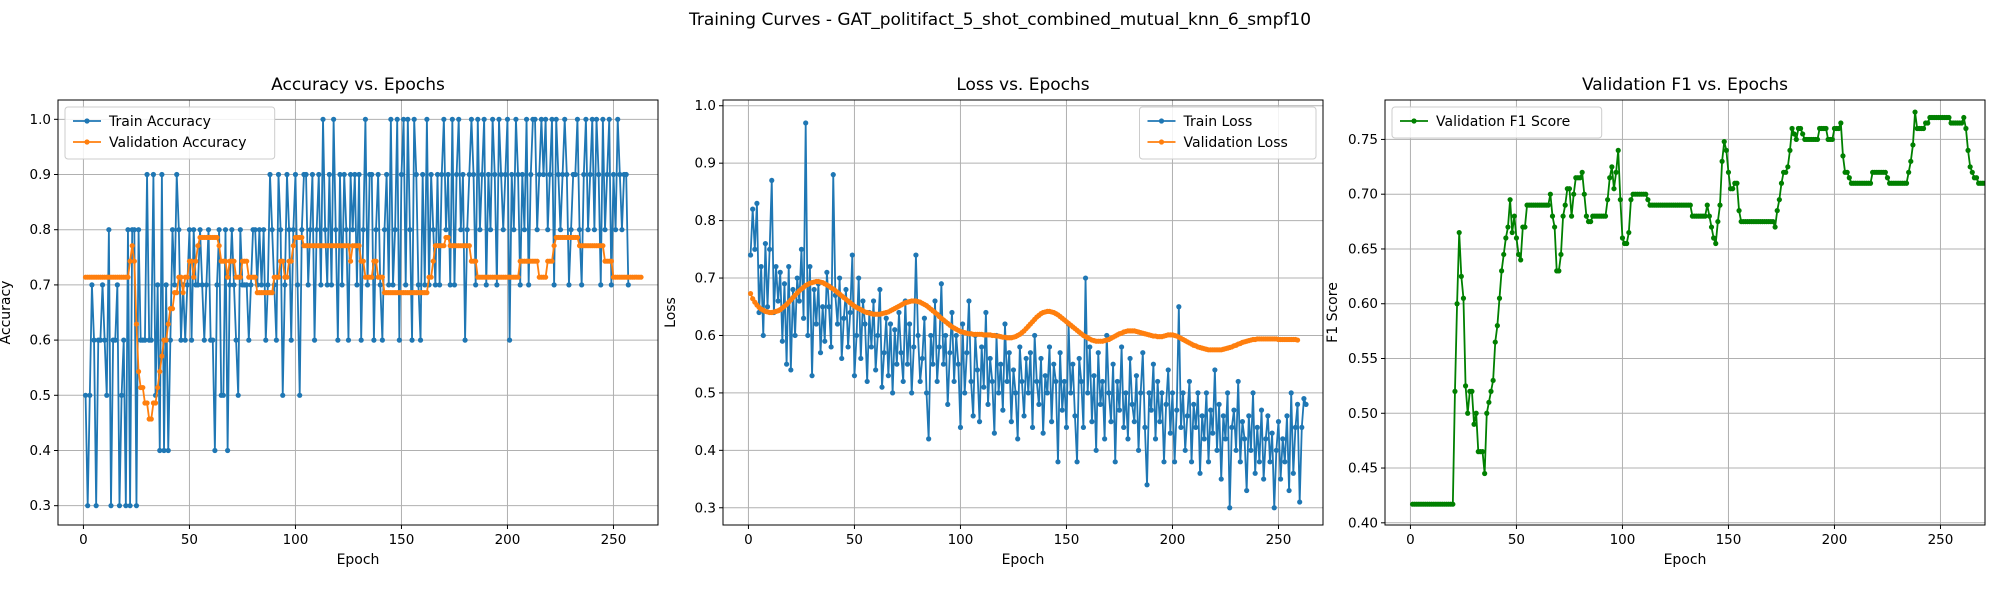 This screenshot has height=600, width=2000. Describe the element at coordinates (1161, 142) in the screenshot. I see `chart-1-legend-marker` at that location.